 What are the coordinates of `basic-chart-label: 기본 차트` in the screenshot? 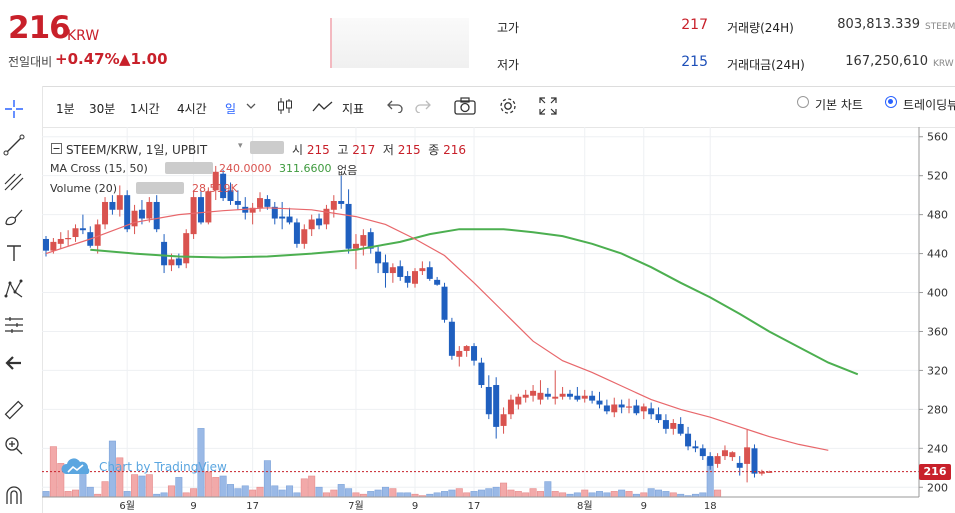 It's located at (839, 105).